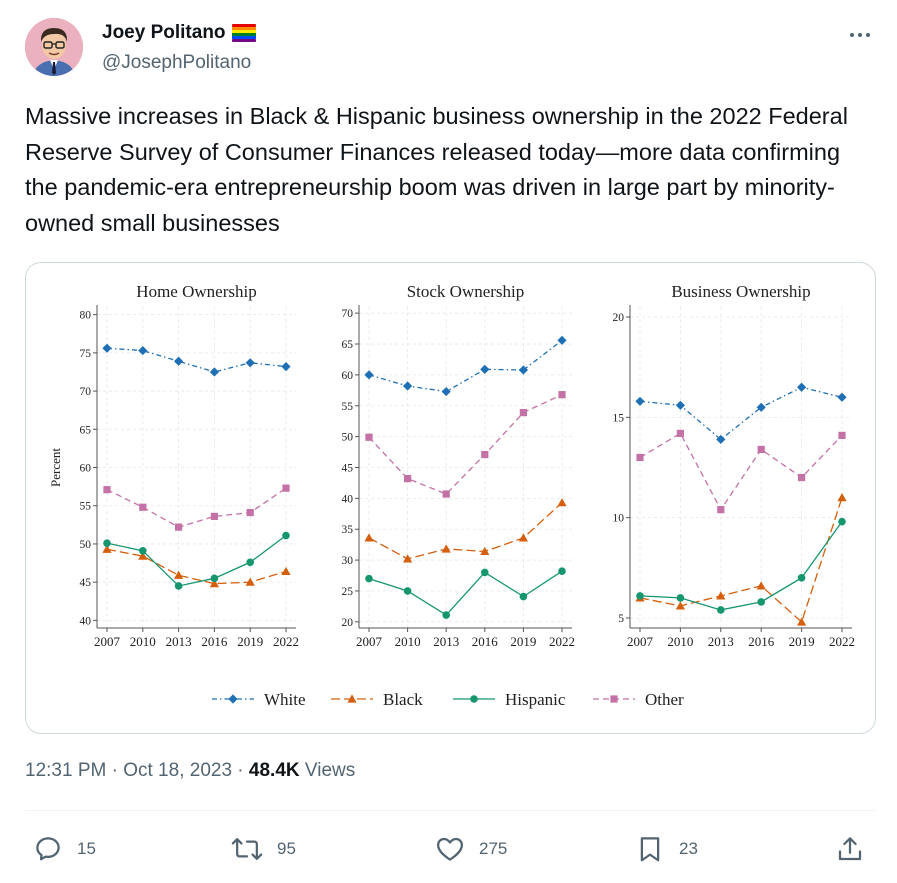  Describe the element at coordinates (466, 291) in the screenshot. I see `chart-title: Stock Ownership` at that location.